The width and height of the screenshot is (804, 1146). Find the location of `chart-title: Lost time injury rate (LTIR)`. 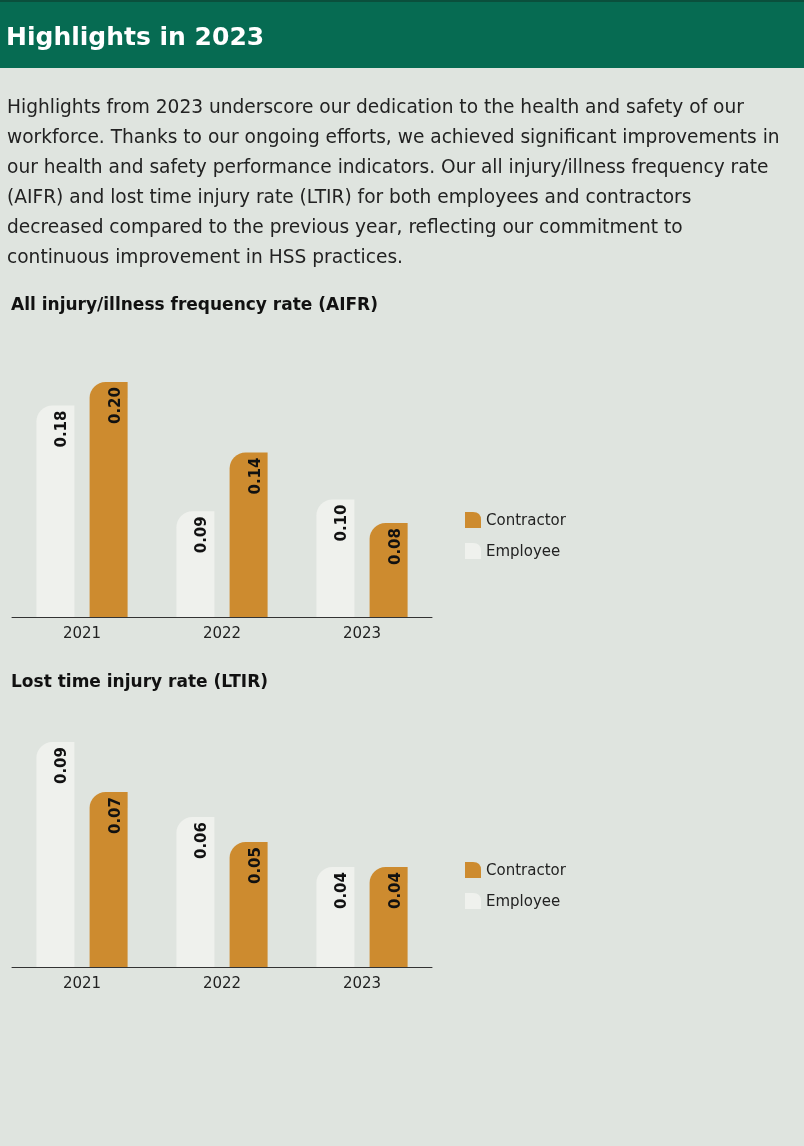

chart-title: Lost time injury rate (LTIR) is located at coordinates (140, 680).